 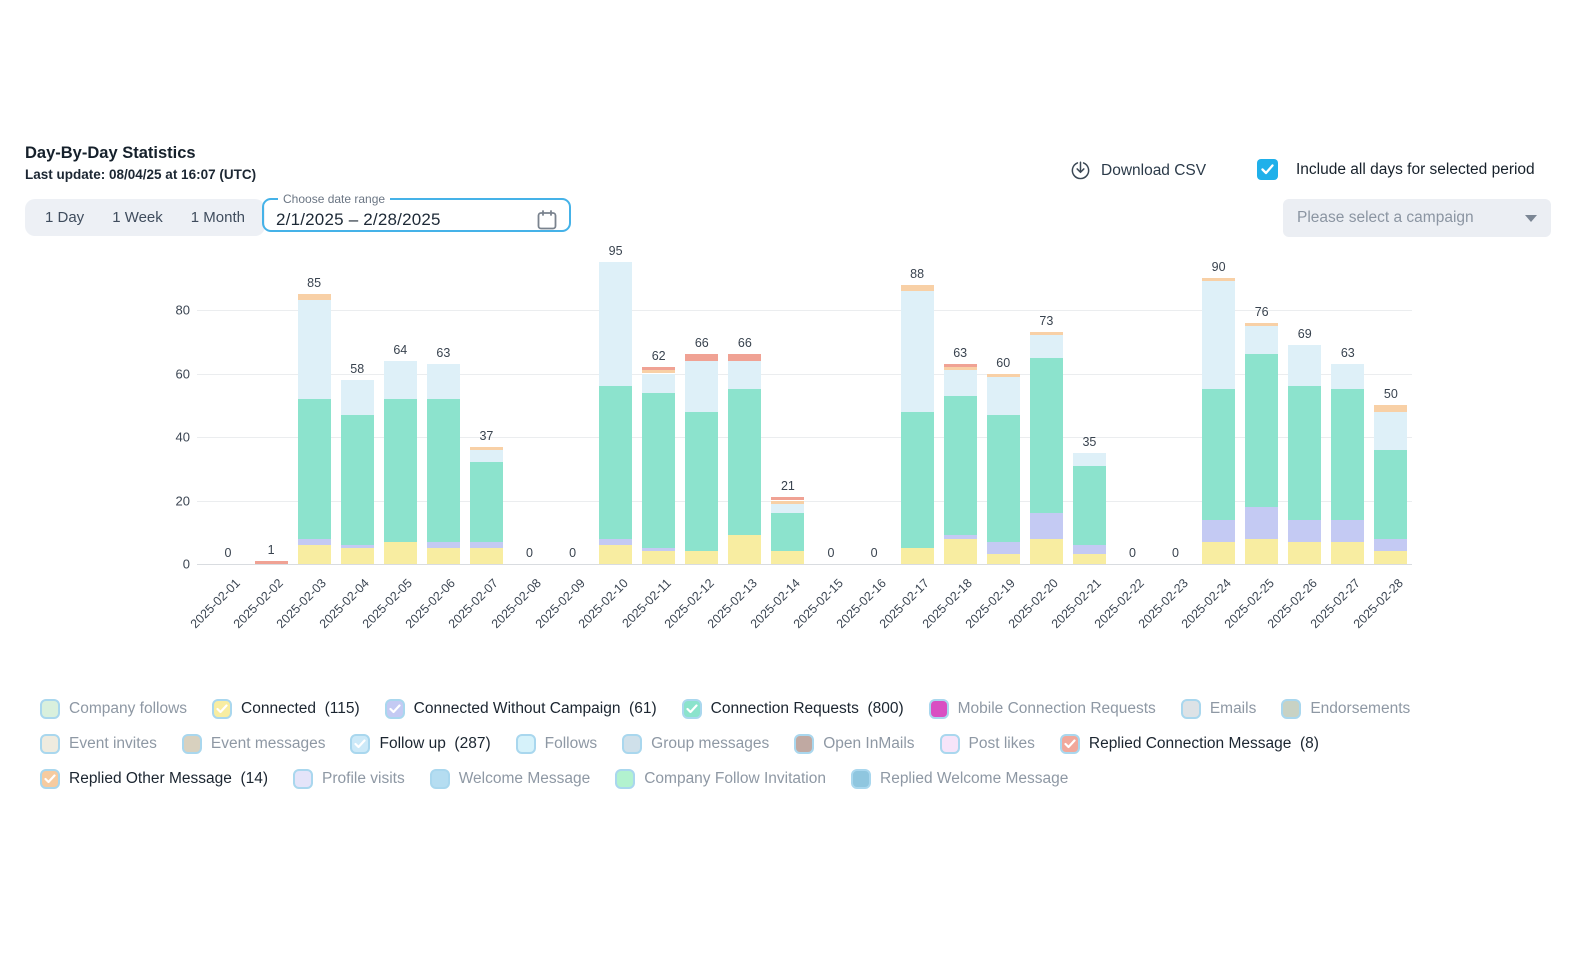 What do you see at coordinates (64, 217) in the screenshot?
I see `period-button-1-day: 1 Day` at bounding box center [64, 217].